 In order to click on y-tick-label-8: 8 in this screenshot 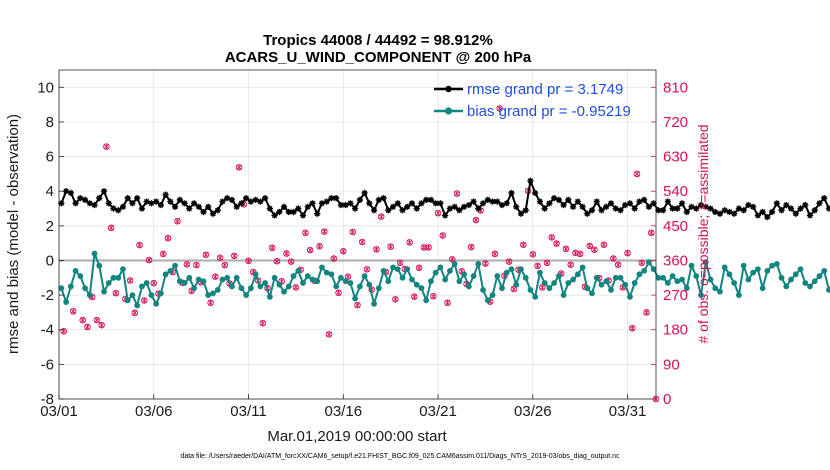, I will do `click(50, 122)`.